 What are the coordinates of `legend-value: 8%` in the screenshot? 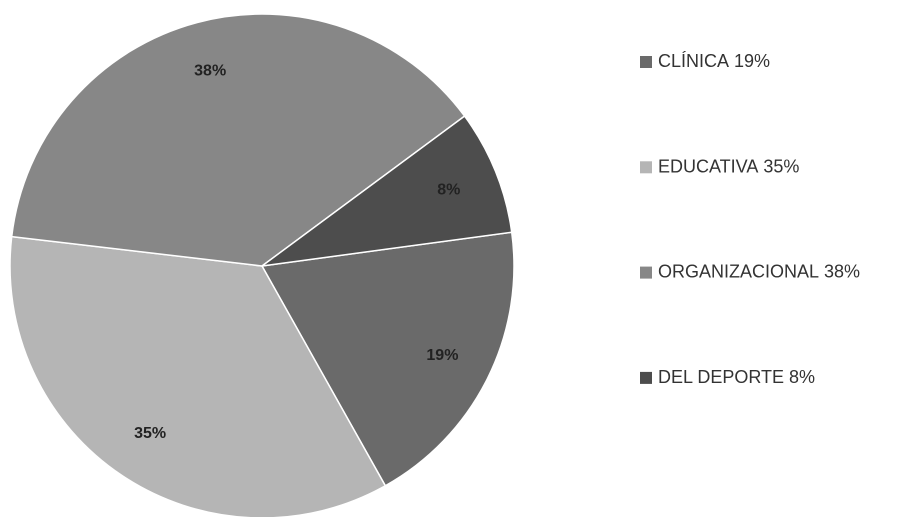 It's located at (802, 377).